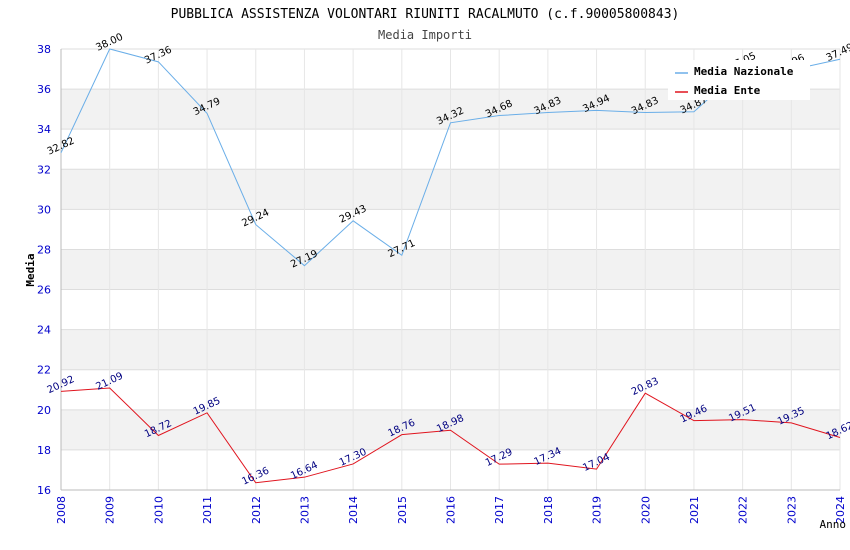 This screenshot has width=850, height=550. I want to click on y-tick-label-34: 34, so click(44, 129).